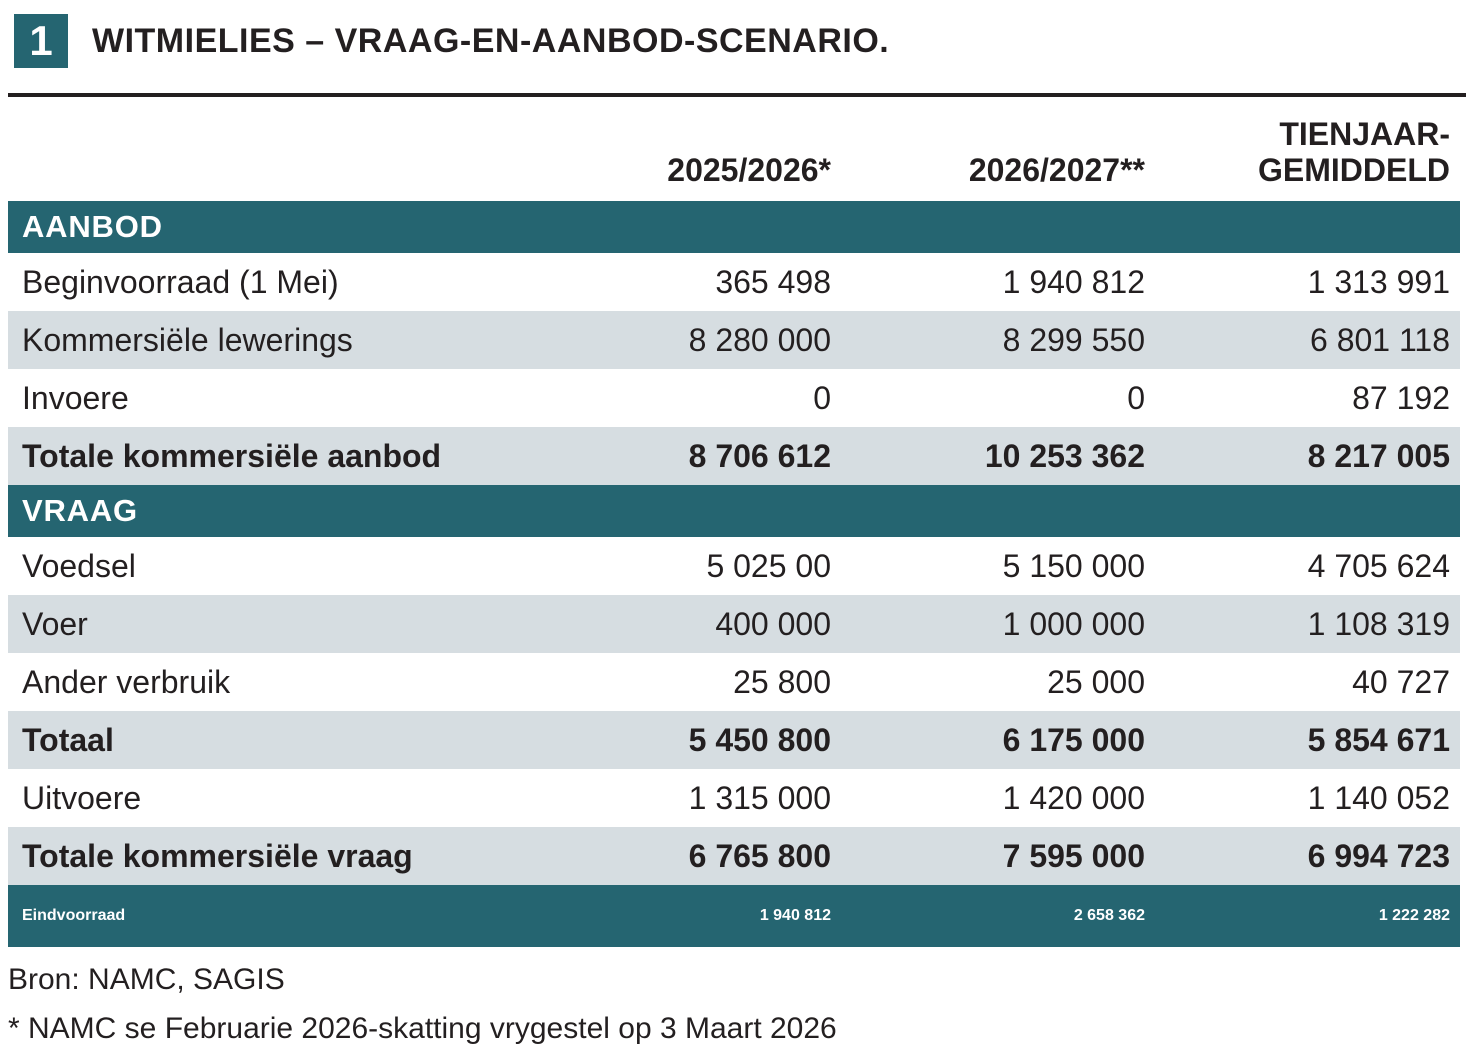 The image size is (1474, 1048). Describe the element at coordinates (773, 623) in the screenshot. I see `value-2025-2026: 400 000` at that location.